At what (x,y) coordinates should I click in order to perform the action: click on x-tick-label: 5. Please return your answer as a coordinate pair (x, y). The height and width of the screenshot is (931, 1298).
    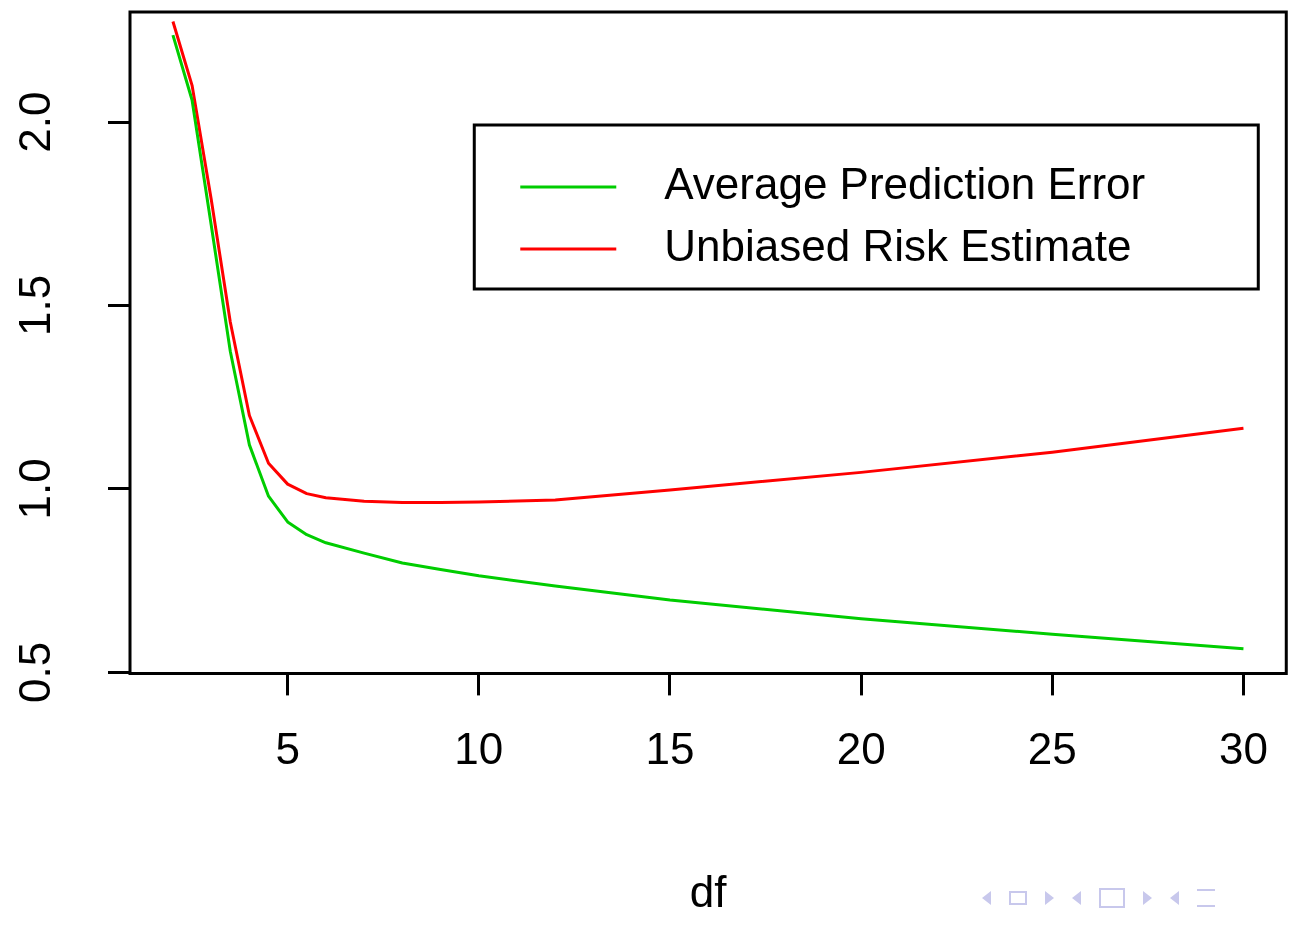
    Looking at the image, I should click on (287, 748).